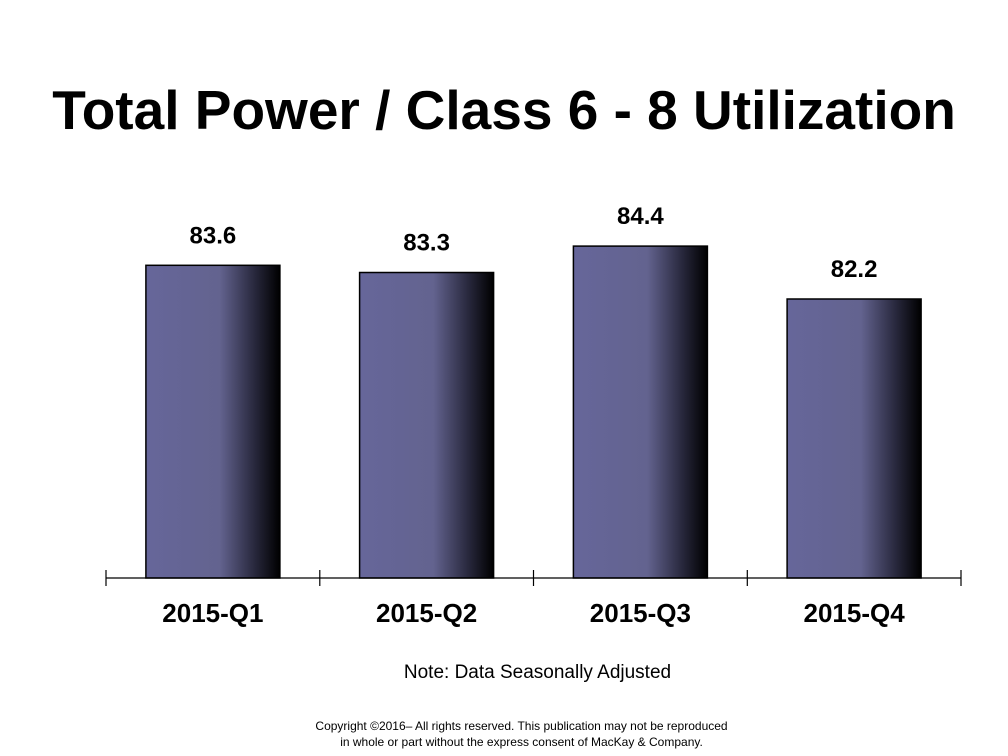 This screenshot has height=756, width=1008. I want to click on x-tick-label: 2015-Q4, so click(855, 613).